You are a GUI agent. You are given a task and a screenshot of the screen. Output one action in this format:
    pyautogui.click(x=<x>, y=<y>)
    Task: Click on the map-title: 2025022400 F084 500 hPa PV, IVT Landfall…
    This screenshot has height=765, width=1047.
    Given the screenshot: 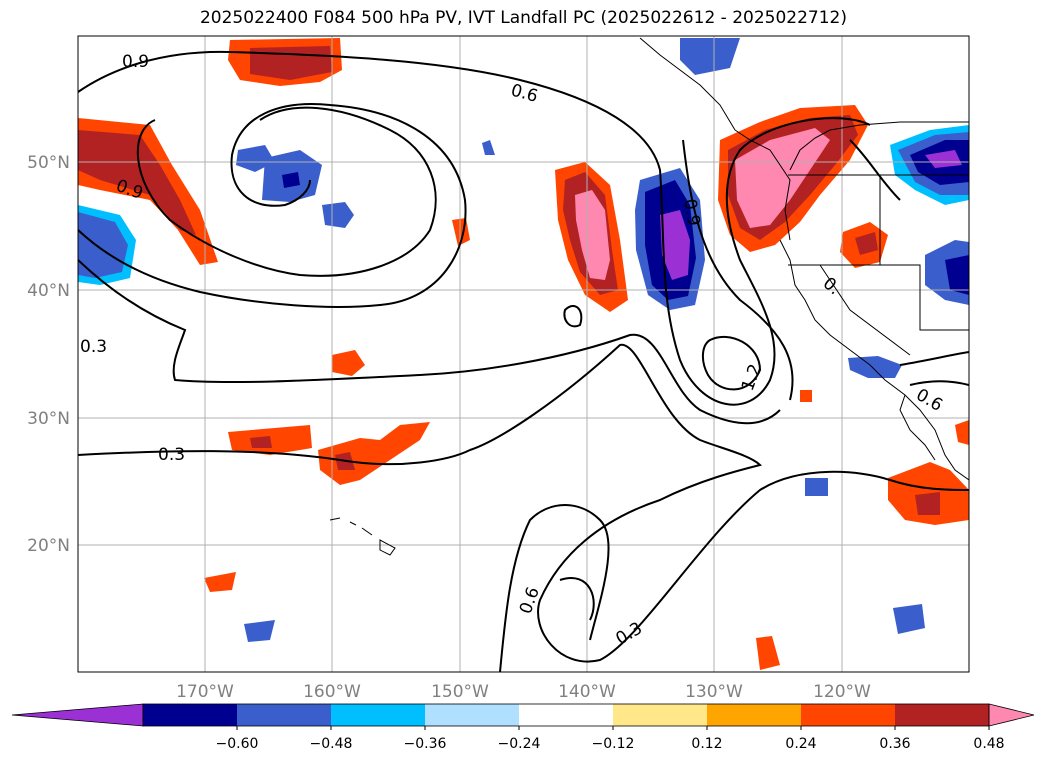 What is the action you would take?
    pyautogui.click(x=523, y=18)
    